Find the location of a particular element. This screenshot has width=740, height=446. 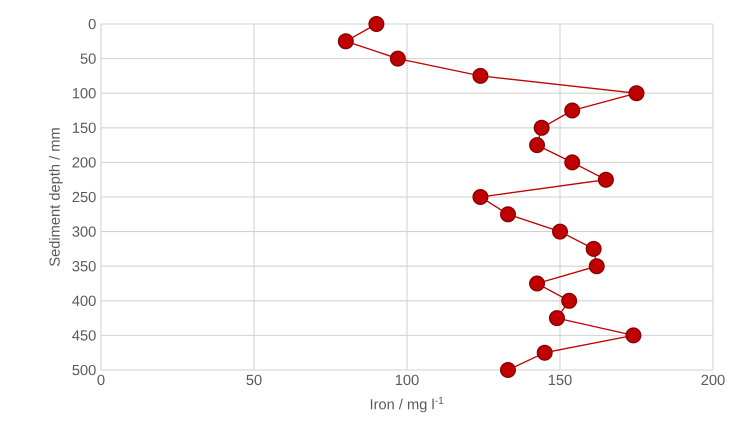

y-tick-label: 500 is located at coordinates (84, 370).